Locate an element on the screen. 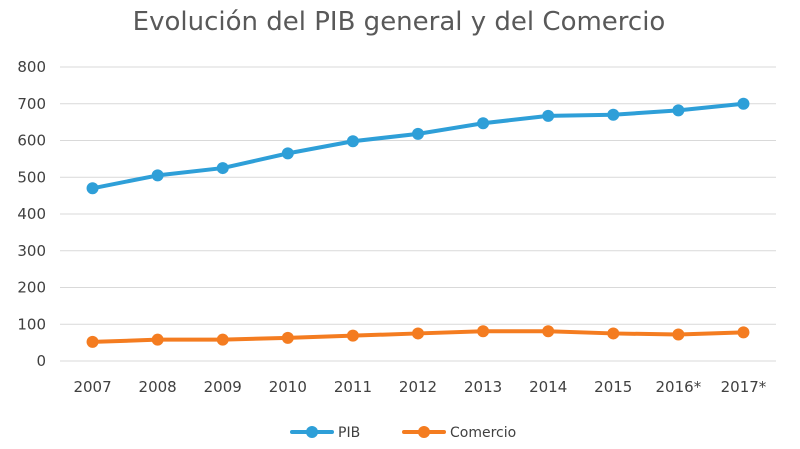 The image size is (800, 449). legend: PIB Comercio is located at coordinates (403, 433).